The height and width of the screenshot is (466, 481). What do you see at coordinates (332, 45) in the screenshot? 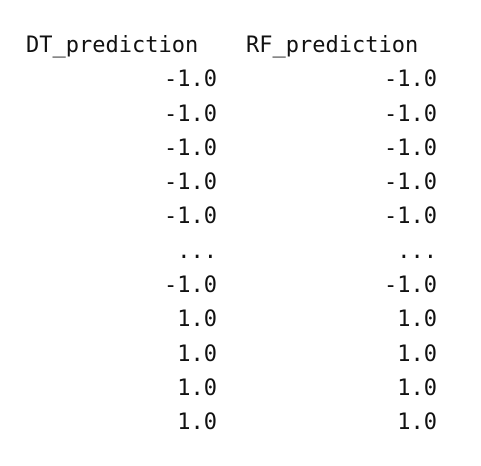
I see `column-header-rf-prediction: RF_prediction` at bounding box center [332, 45].